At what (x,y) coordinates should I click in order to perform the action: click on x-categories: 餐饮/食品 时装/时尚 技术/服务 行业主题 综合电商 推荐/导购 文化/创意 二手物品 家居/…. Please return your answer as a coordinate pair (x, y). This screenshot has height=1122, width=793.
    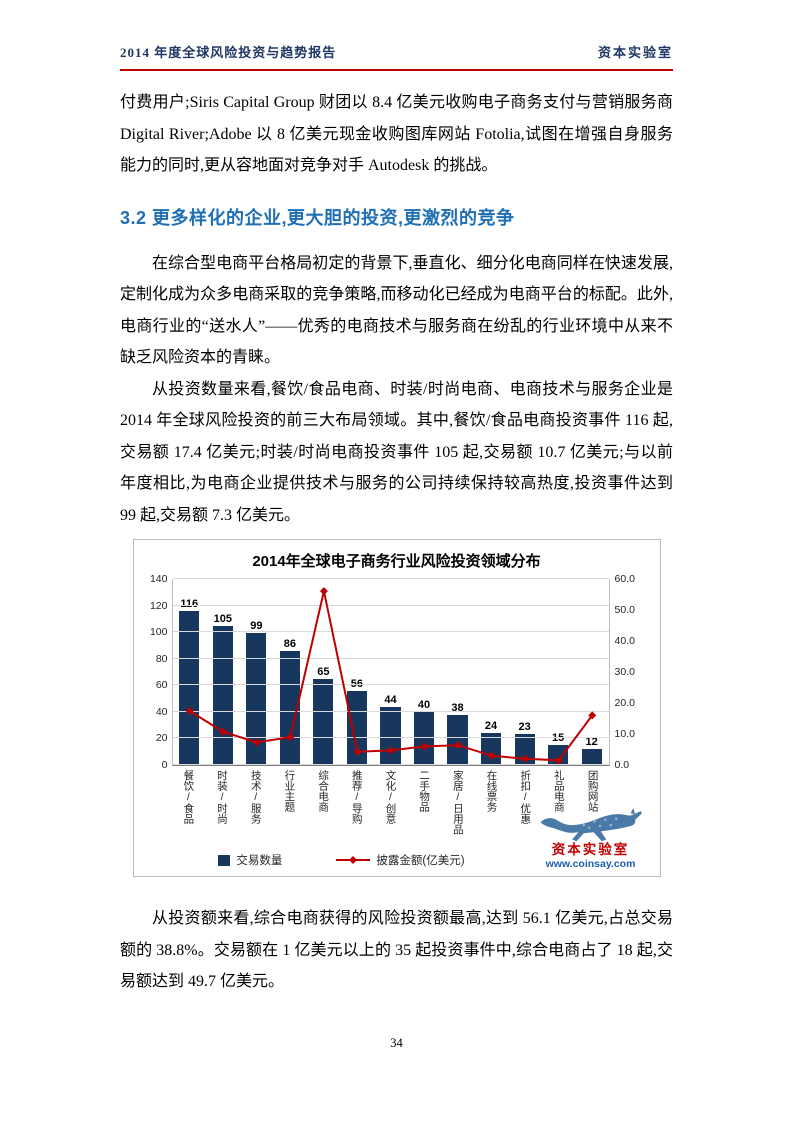
    Looking at the image, I should click on (391, 804).